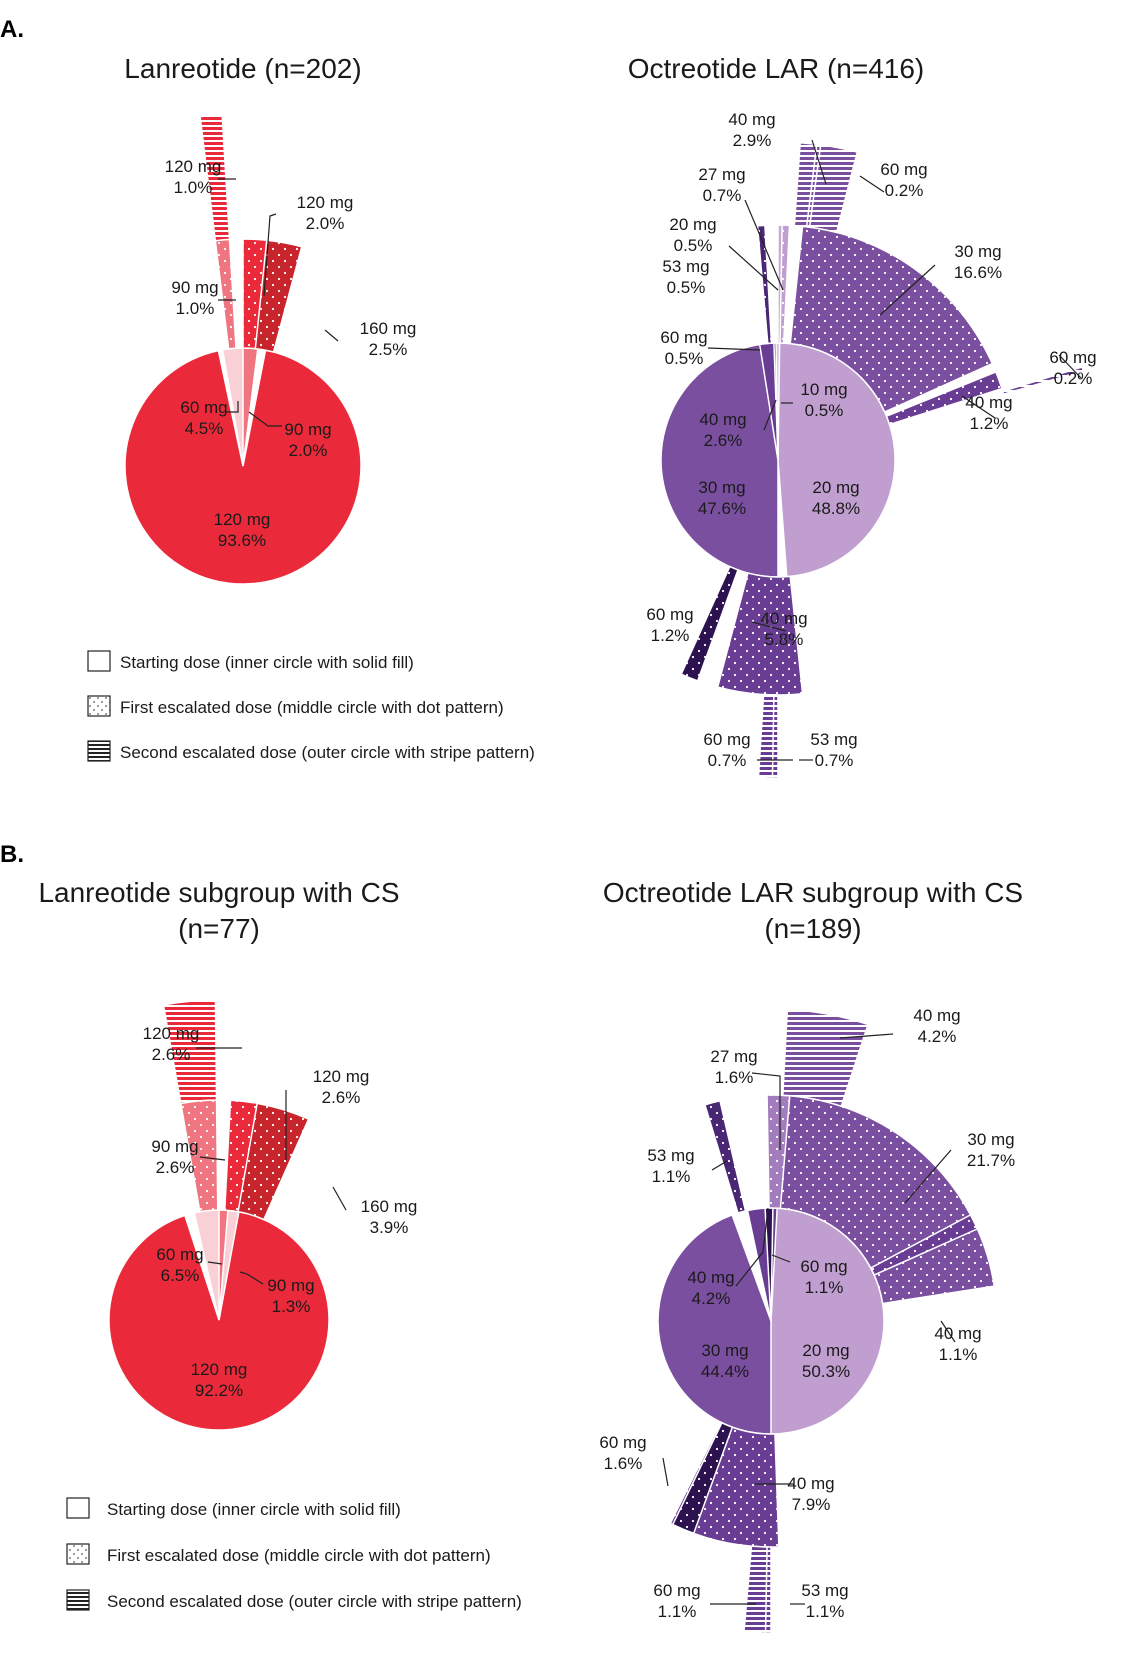  I want to click on wedge-ring3-60-mg-14-stripes, so click(1043, 381).